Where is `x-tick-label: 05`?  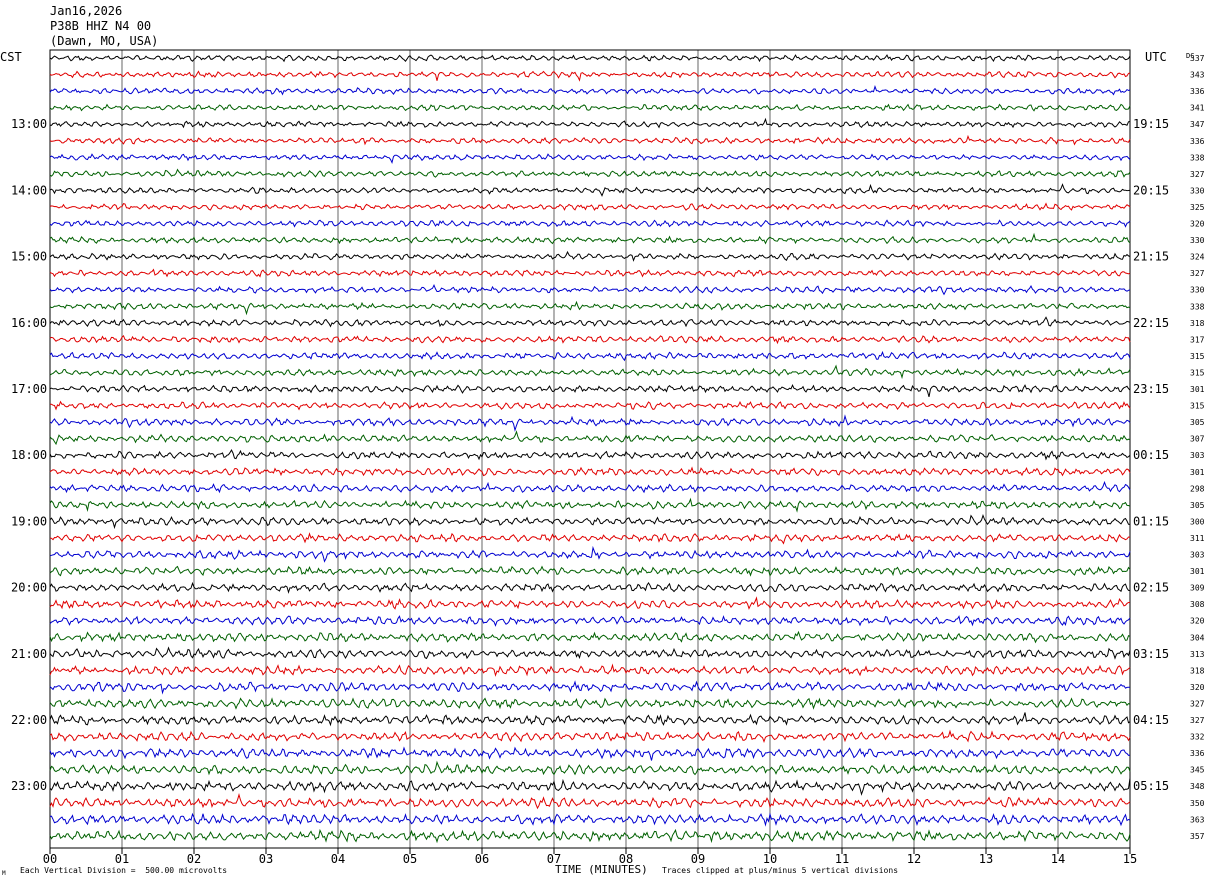 x-tick-label: 05 is located at coordinates (410, 859).